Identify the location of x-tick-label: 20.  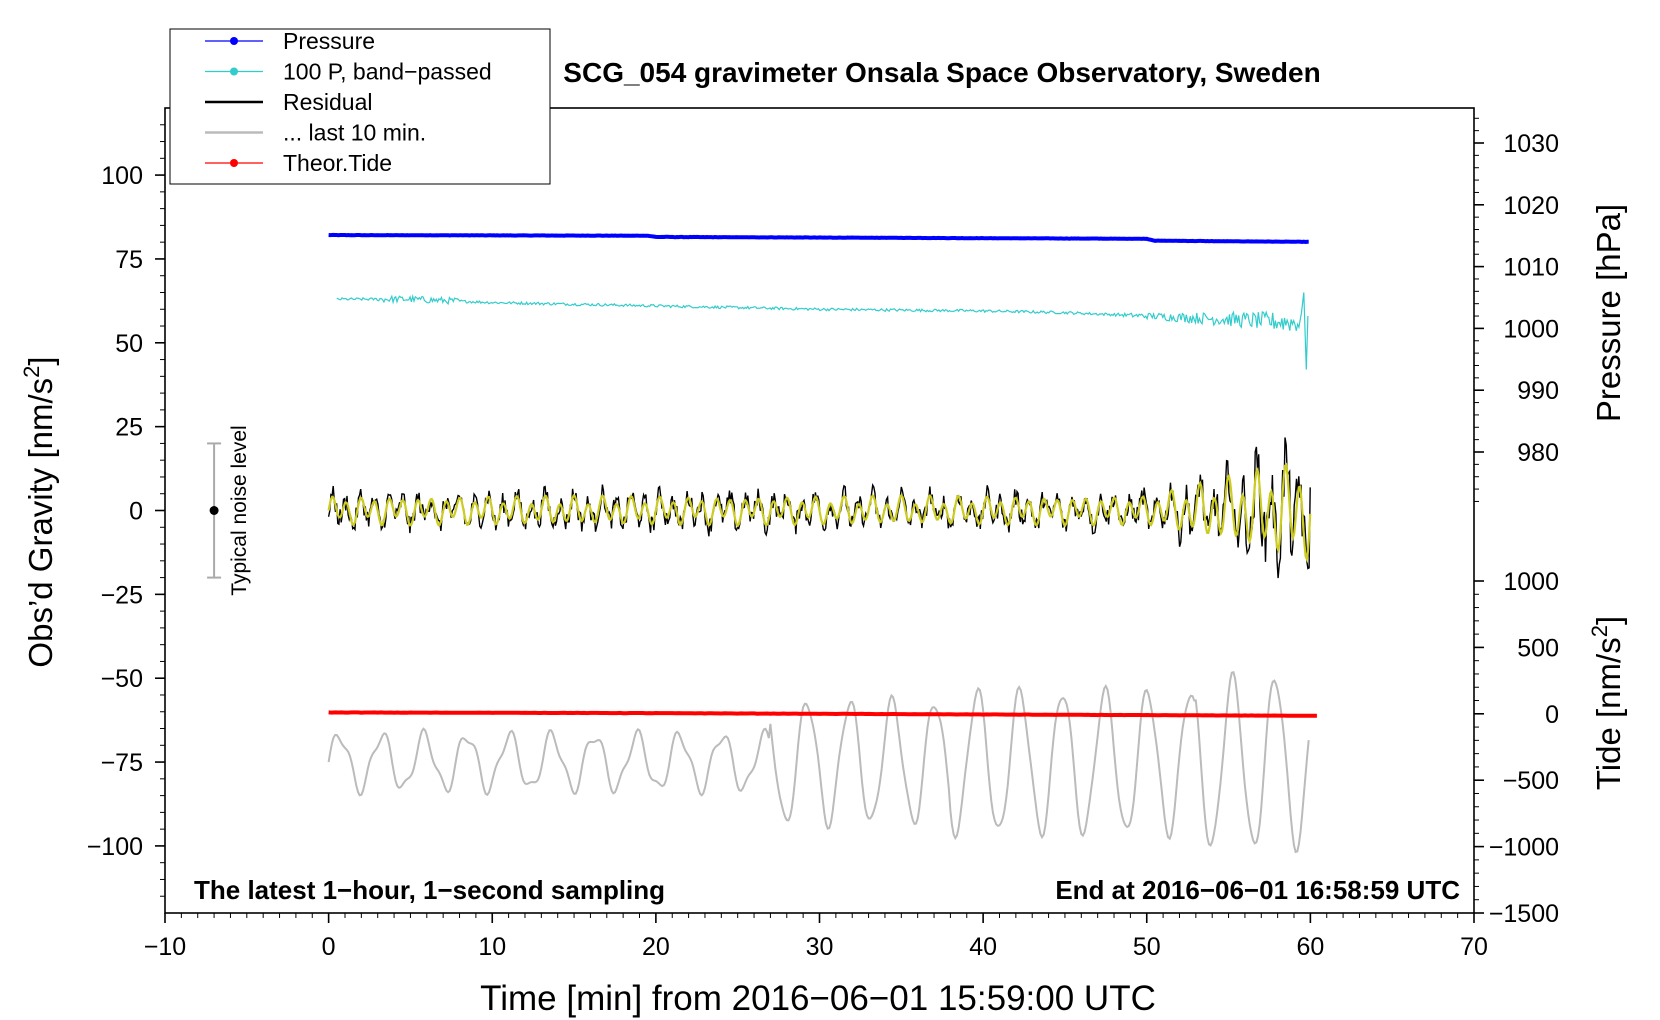
(656, 947).